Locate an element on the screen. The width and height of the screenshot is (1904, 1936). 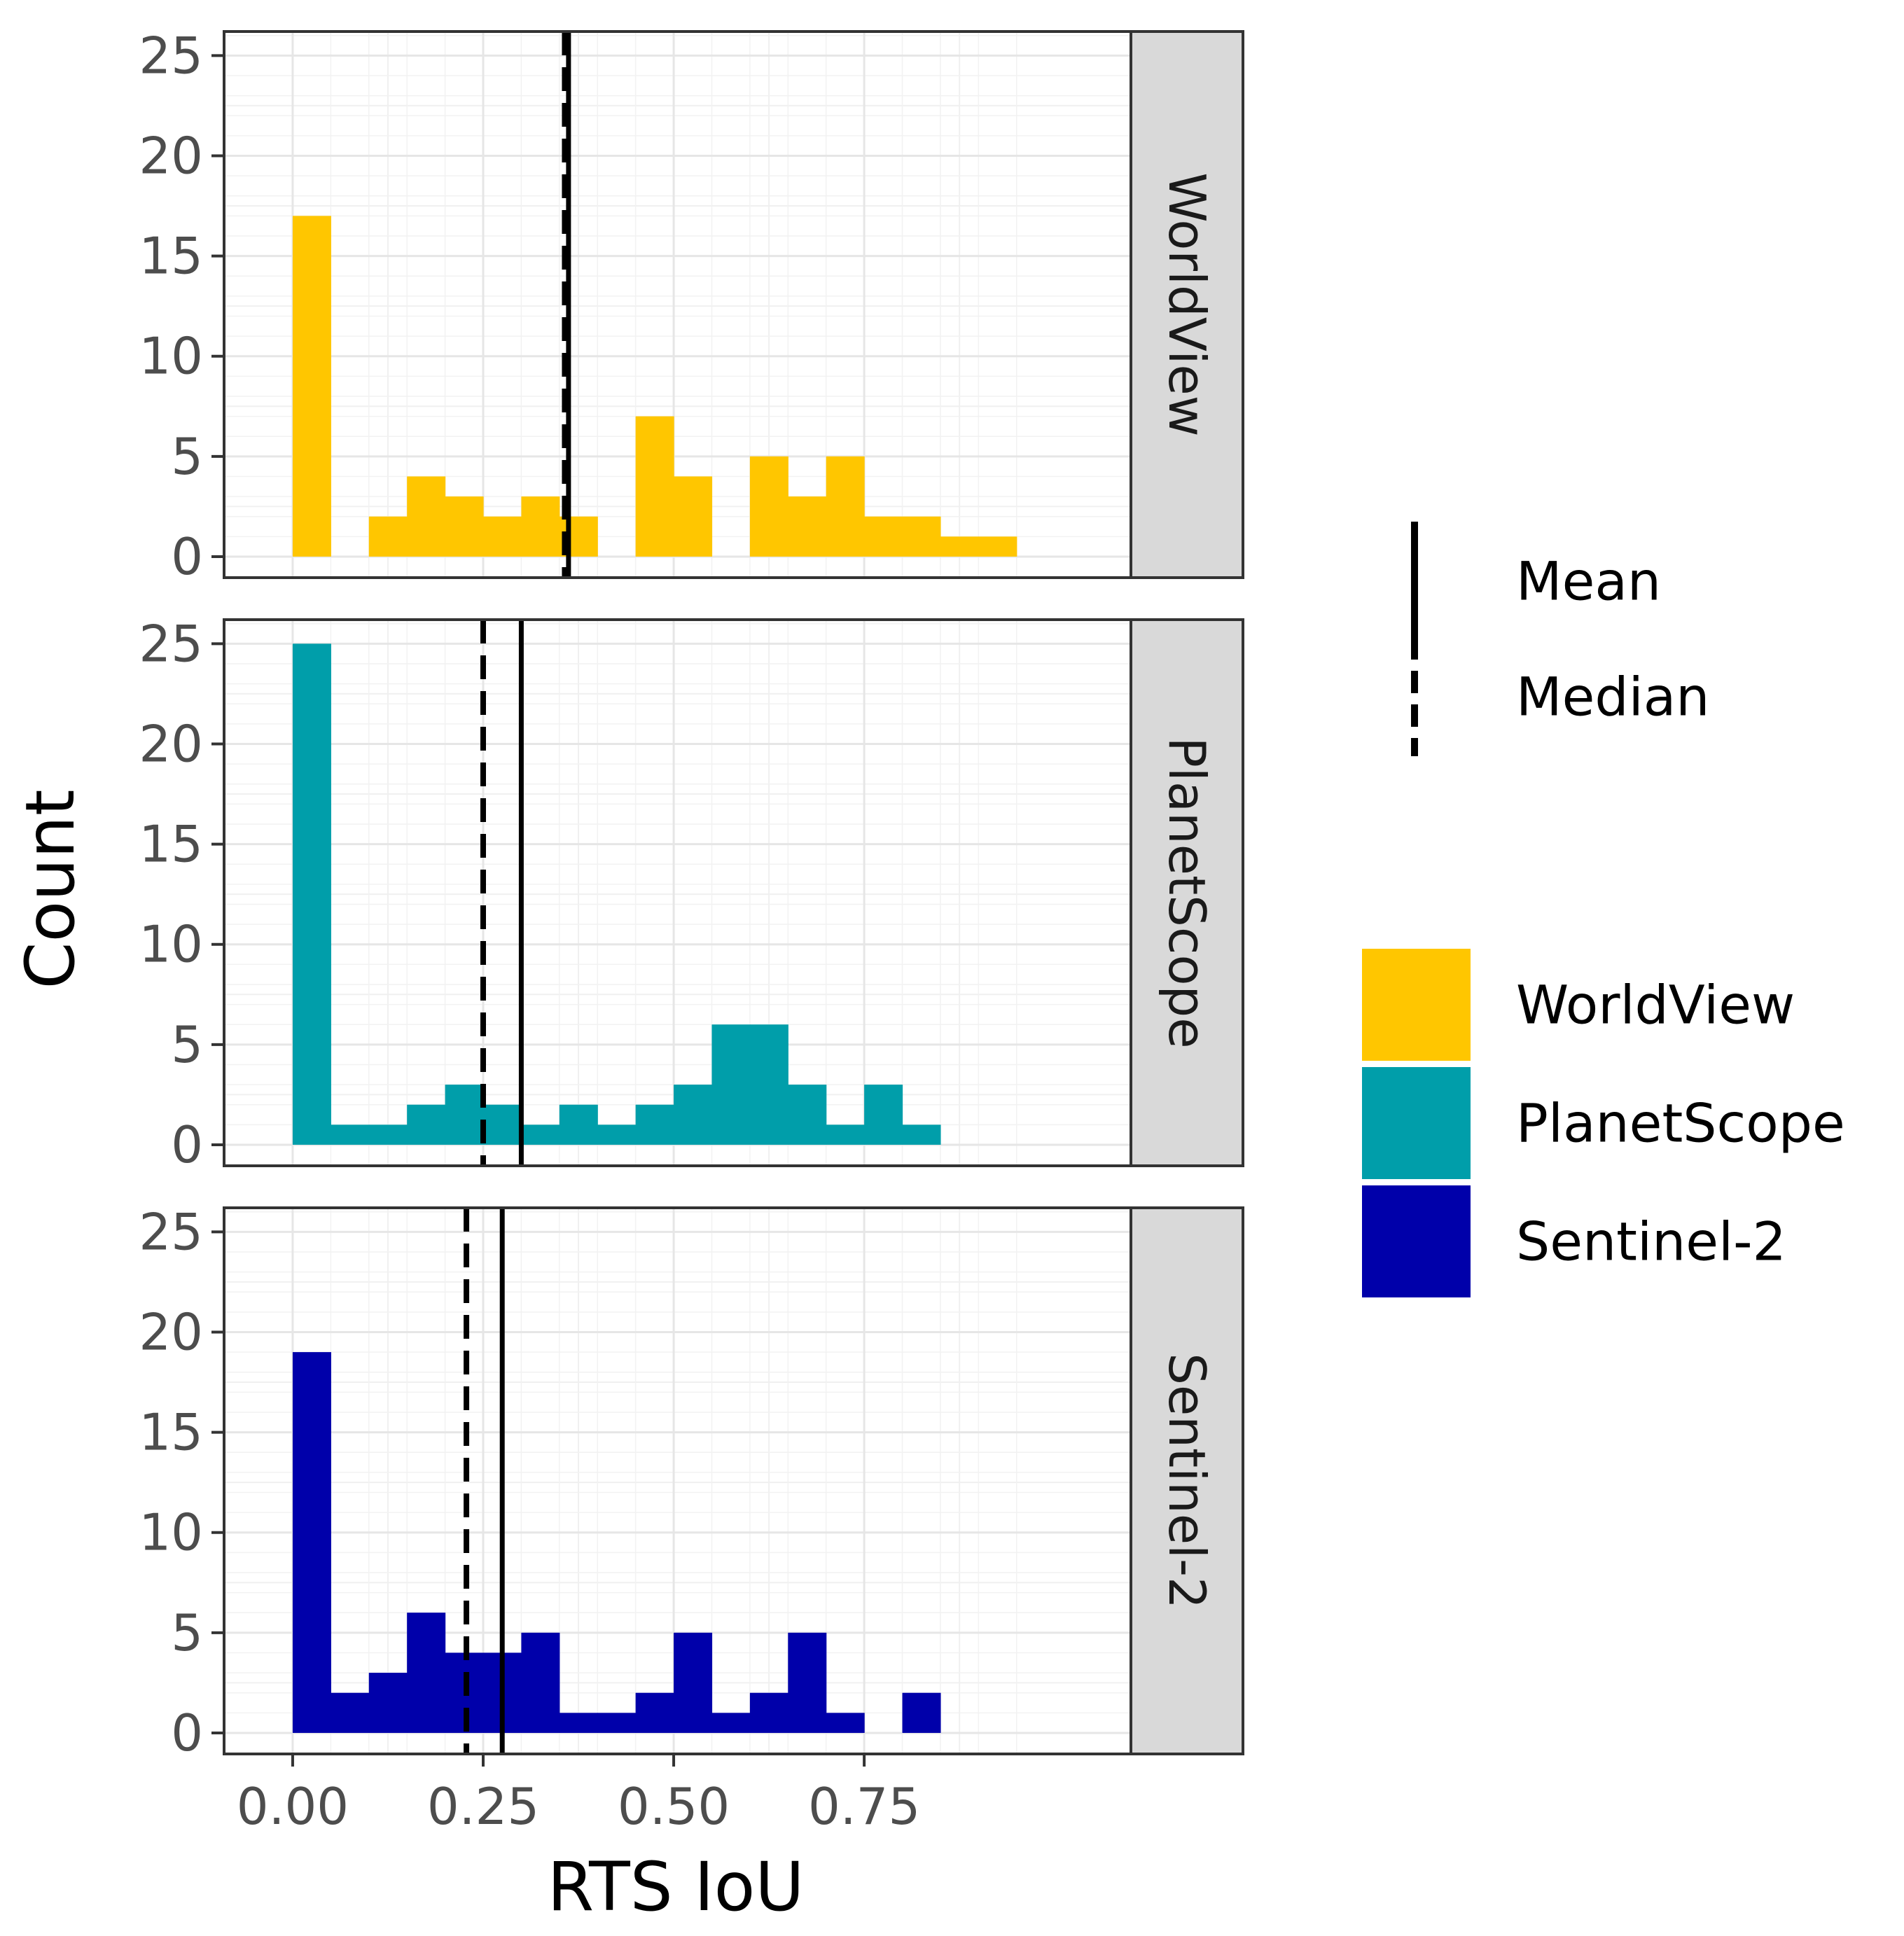
y-axis-title: Count is located at coordinates (50, 889).